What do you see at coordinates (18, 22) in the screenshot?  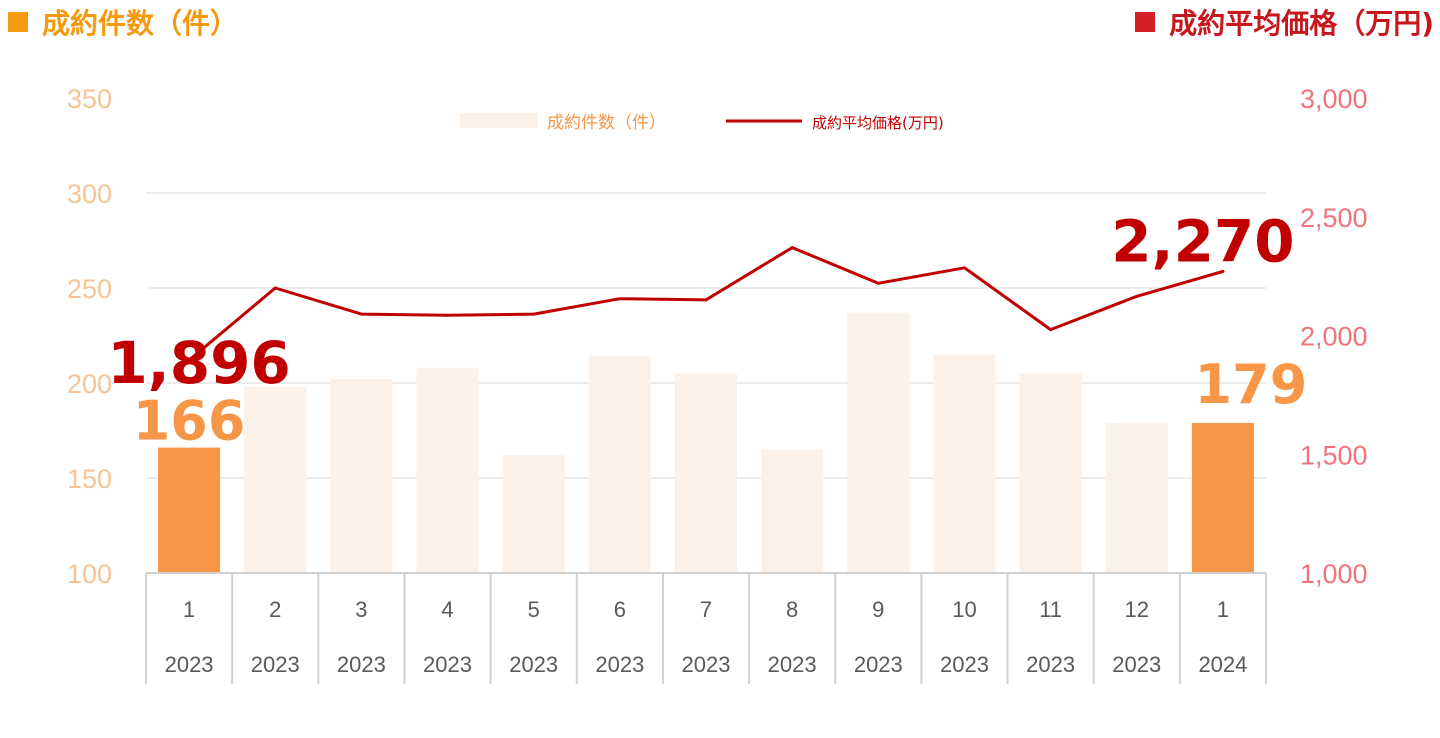 I see `orange-square-icon` at bounding box center [18, 22].